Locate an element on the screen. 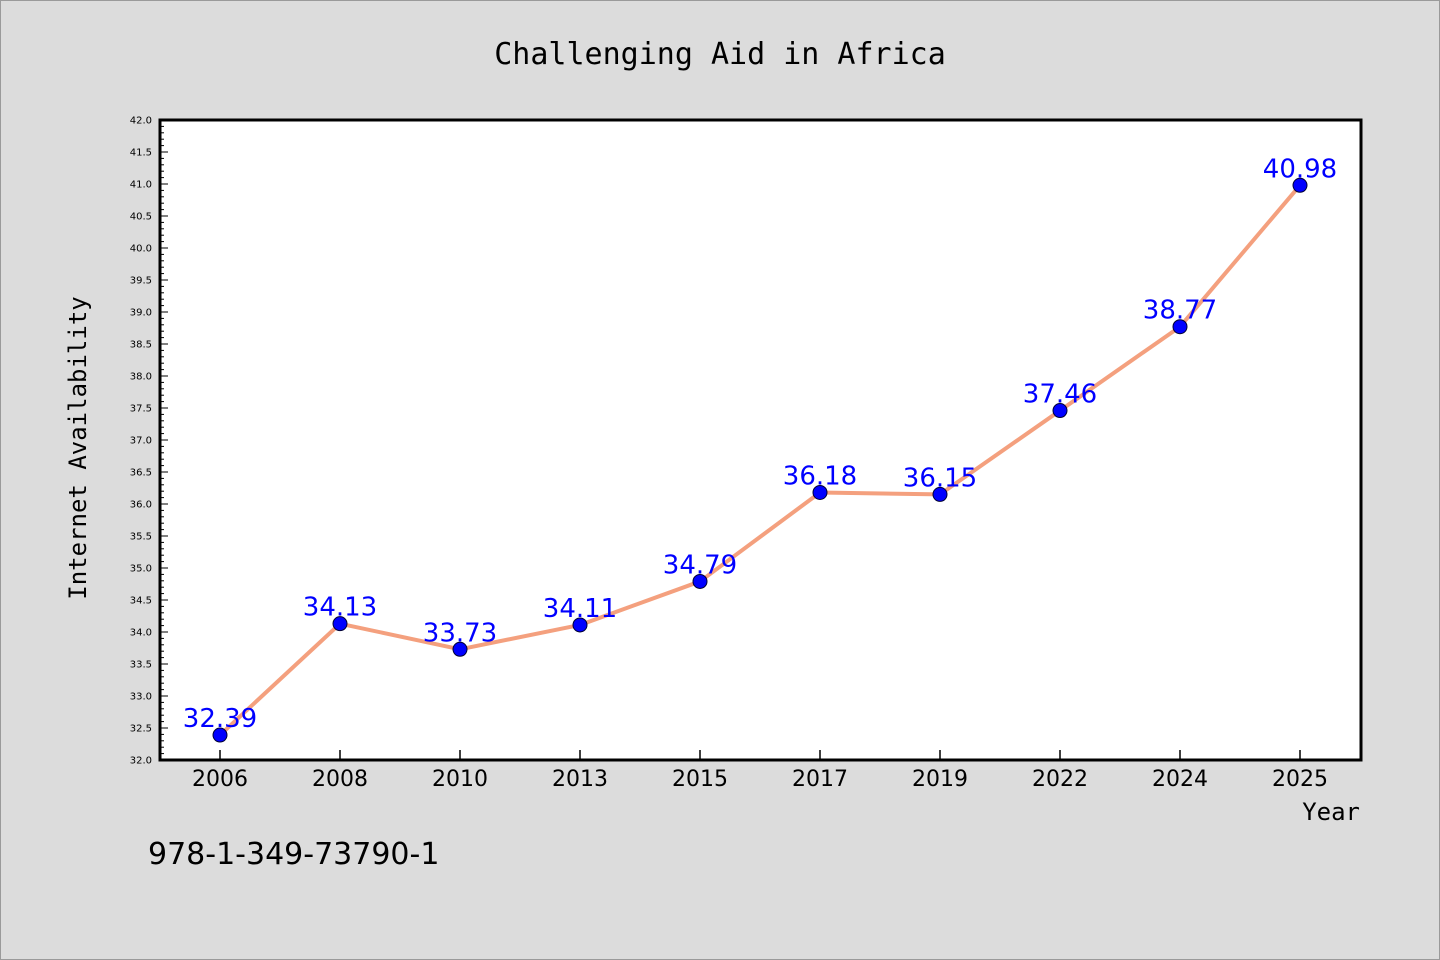  x-axis: 2006 2008 2010 2013 2015 2017 2019 2022 2024 2025 is located at coordinates (760, 771).